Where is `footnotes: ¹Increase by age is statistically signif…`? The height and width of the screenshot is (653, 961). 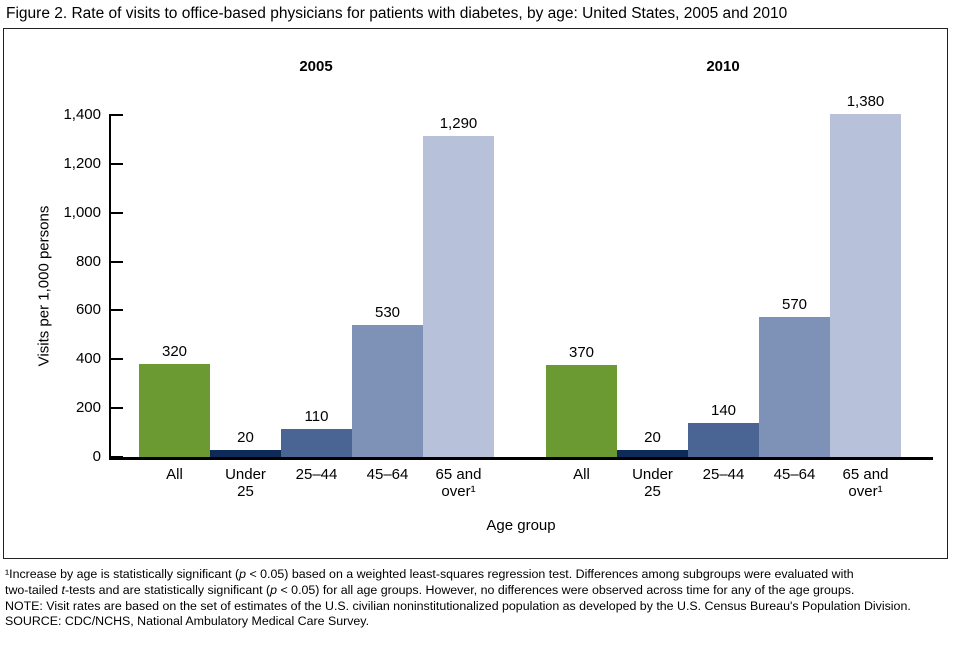
footnotes: ¹Increase by age is statistically signif… is located at coordinates (458, 598).